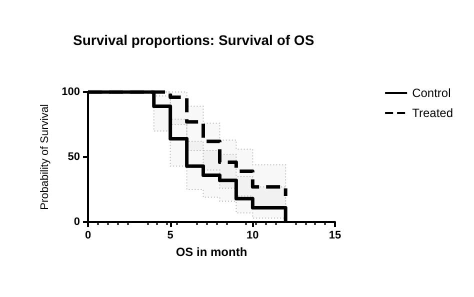  I want to click on legend-label: Treated, so click(433, 113).